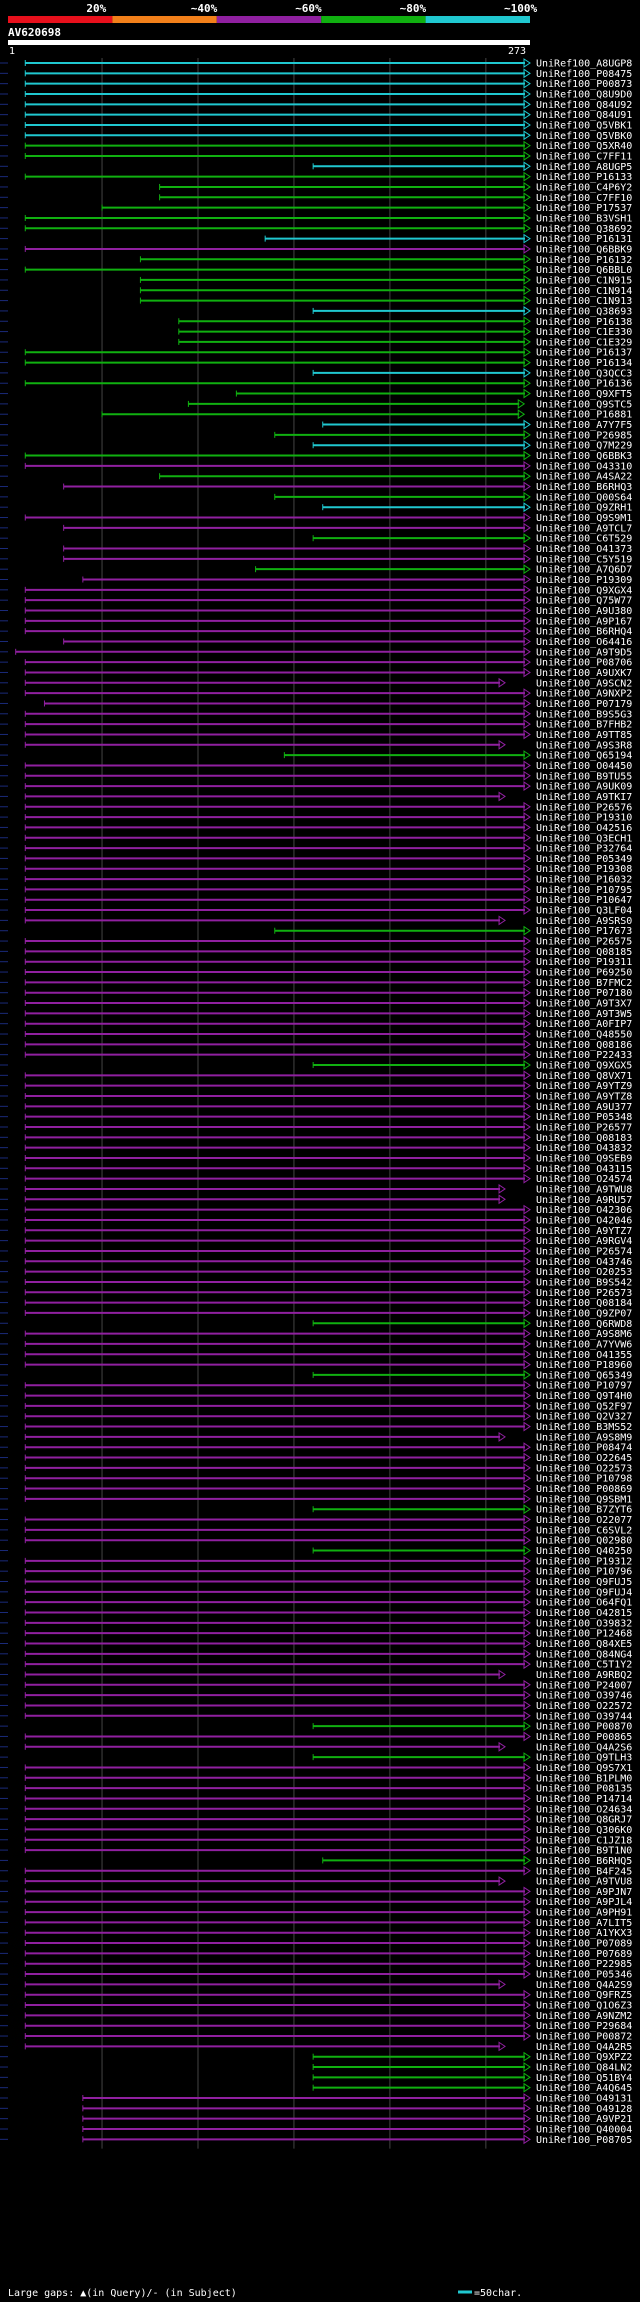 This screenshot has height=2302, width=640. Describe the element at coordinates (316, 1293) in the screenshot. I see `hit-row: UniRef100_P26573` at that location.